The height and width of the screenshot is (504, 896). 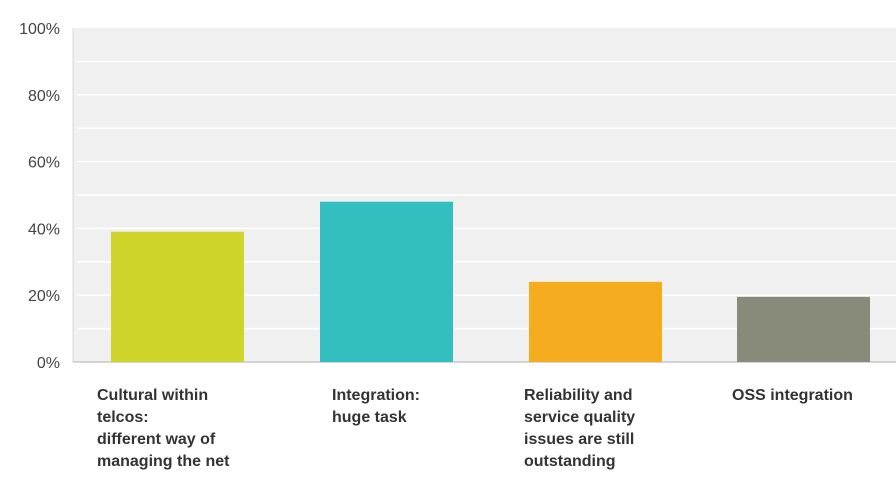 I want to click on y-tick-label: 80%, so click(x=44, y=96).